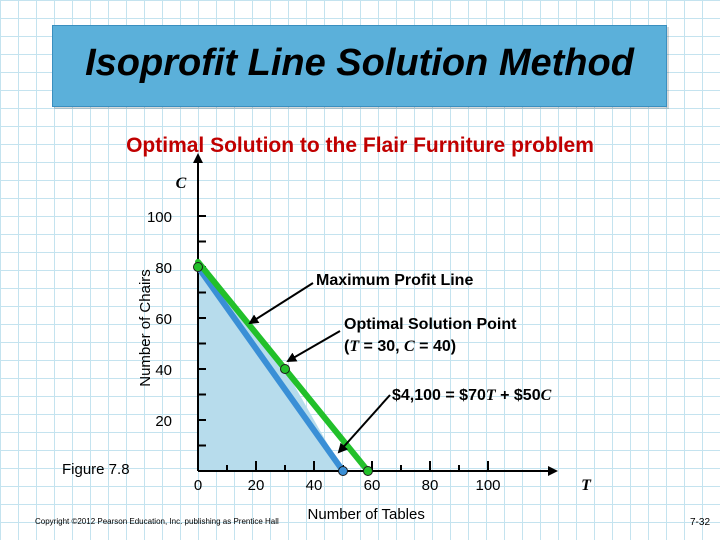 This screenshot has height=540, width=720. I want to click on x-axis-title: Number of Tables, so click(366, 514).